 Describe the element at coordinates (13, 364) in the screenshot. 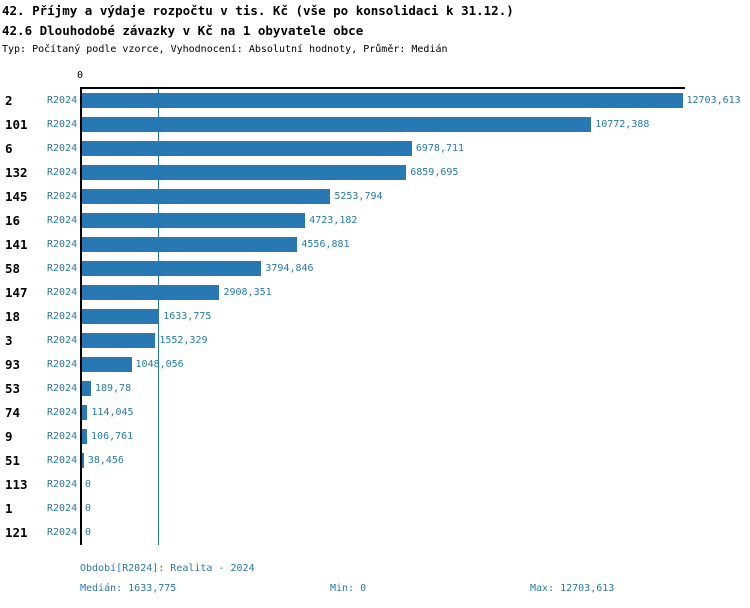

I see `row-number-label: 93` at that location.